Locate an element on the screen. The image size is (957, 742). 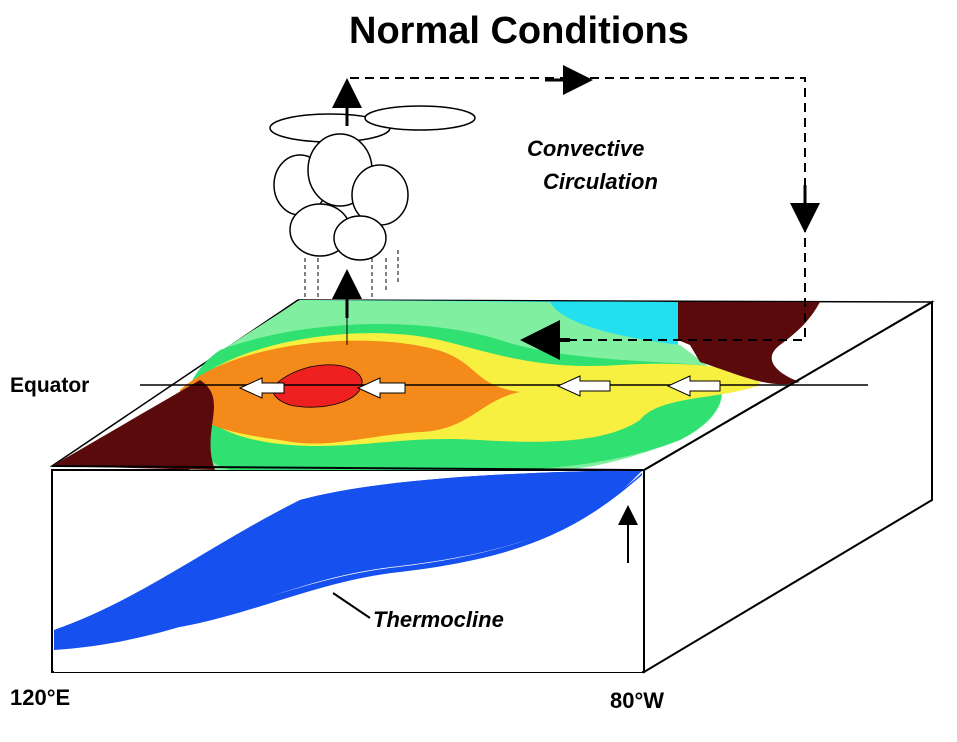
thermocline-pointer is located at coordinates (351, 605).